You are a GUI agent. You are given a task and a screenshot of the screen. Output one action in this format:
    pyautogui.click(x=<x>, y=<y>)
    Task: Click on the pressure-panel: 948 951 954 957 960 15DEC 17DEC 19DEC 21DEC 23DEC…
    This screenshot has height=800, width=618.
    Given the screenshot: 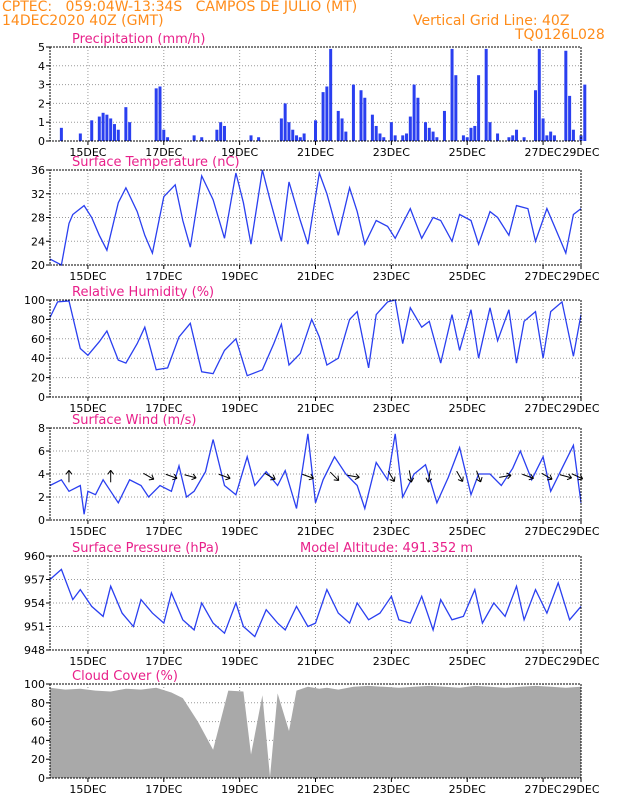 What is the action you would take?
    pyautogui.click(x=312, y=604)
    